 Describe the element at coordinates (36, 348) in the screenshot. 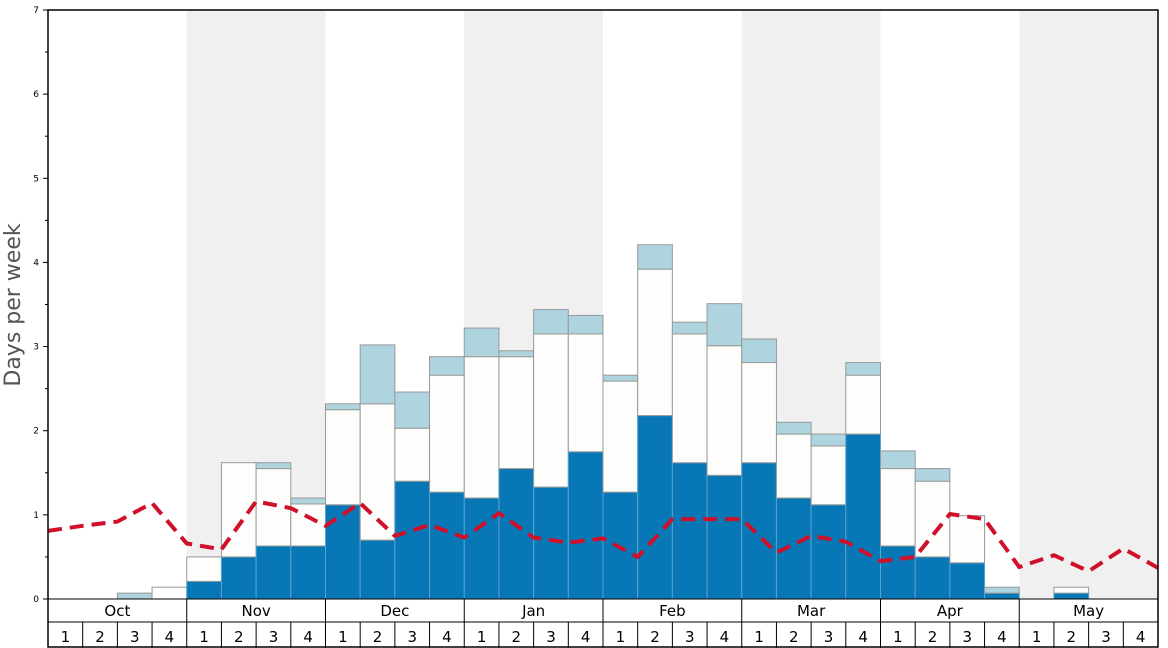

I see `y-tick-label: 3` at that location.